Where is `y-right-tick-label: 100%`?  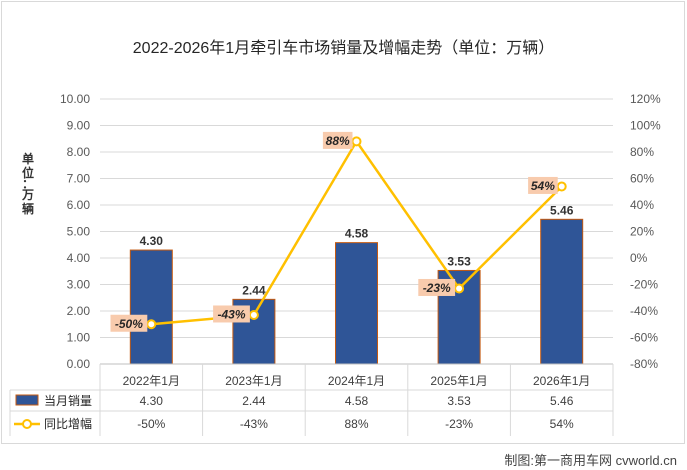 y-right-tick-label: 100% is located at coordinates (645, 126).